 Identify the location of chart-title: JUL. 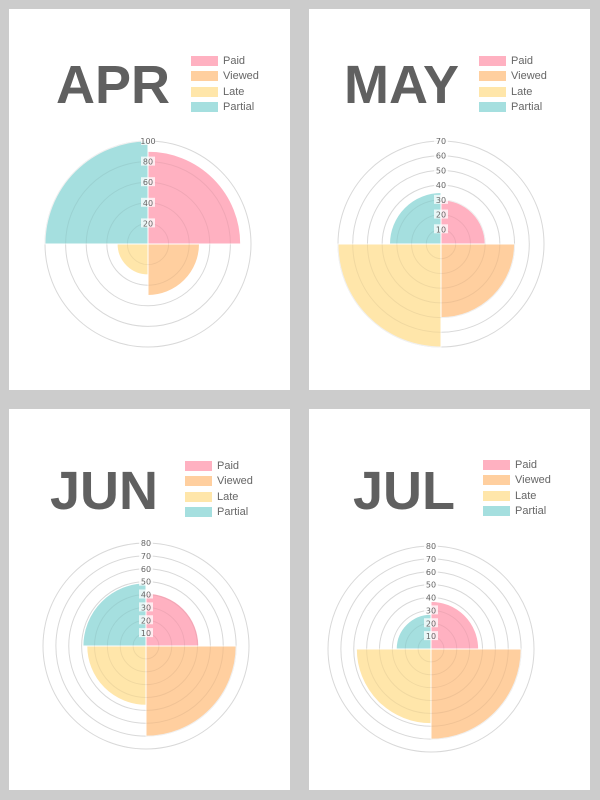
(404, 491).